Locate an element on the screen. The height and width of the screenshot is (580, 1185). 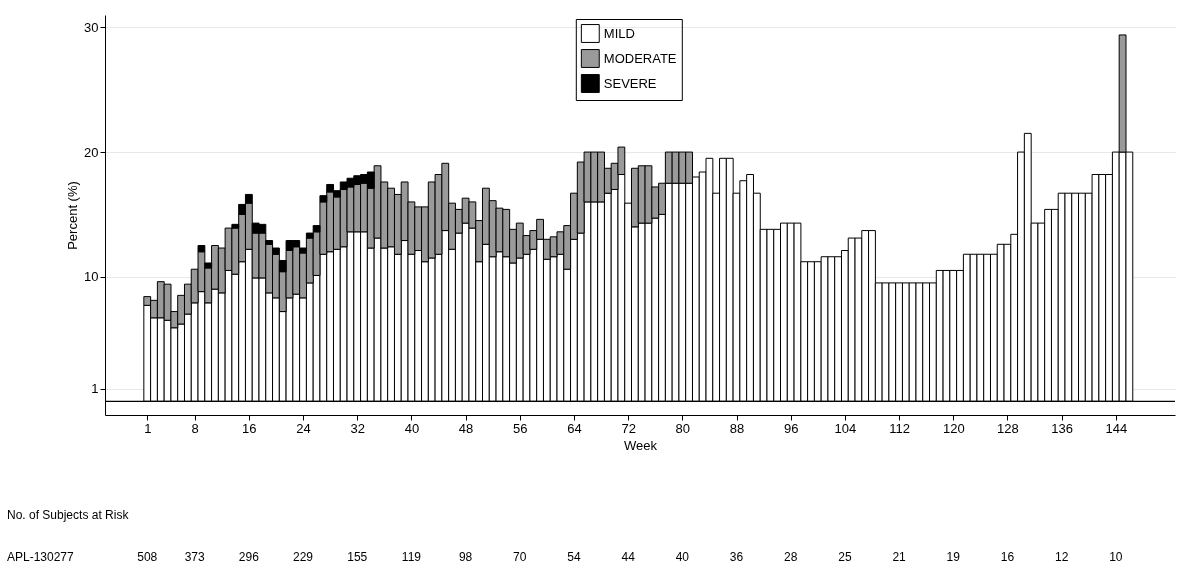
text: 28 is located at coordinates (791, 557).